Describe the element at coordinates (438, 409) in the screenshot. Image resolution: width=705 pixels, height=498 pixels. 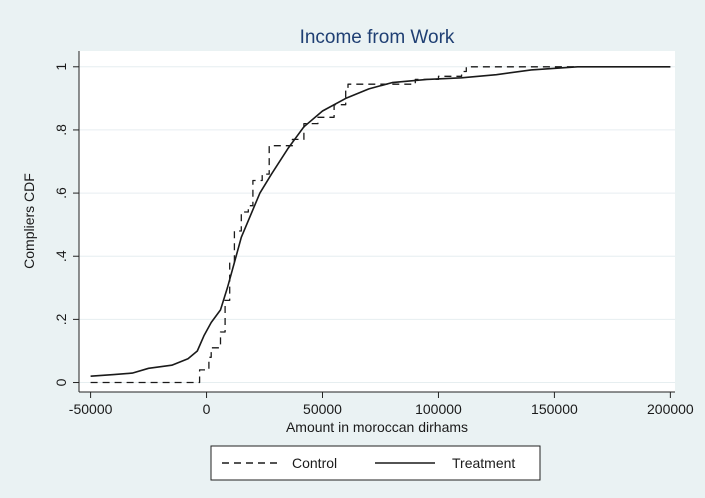
I see `x-tick-label-3: 100000` at that location.